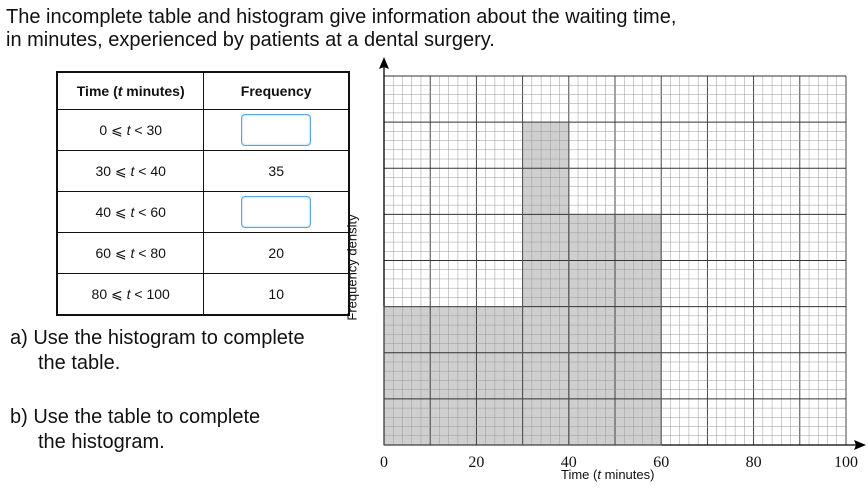 The image size is (868, 488). I want to click on x-axis-label: Time (t minutes), so click(608, 474).